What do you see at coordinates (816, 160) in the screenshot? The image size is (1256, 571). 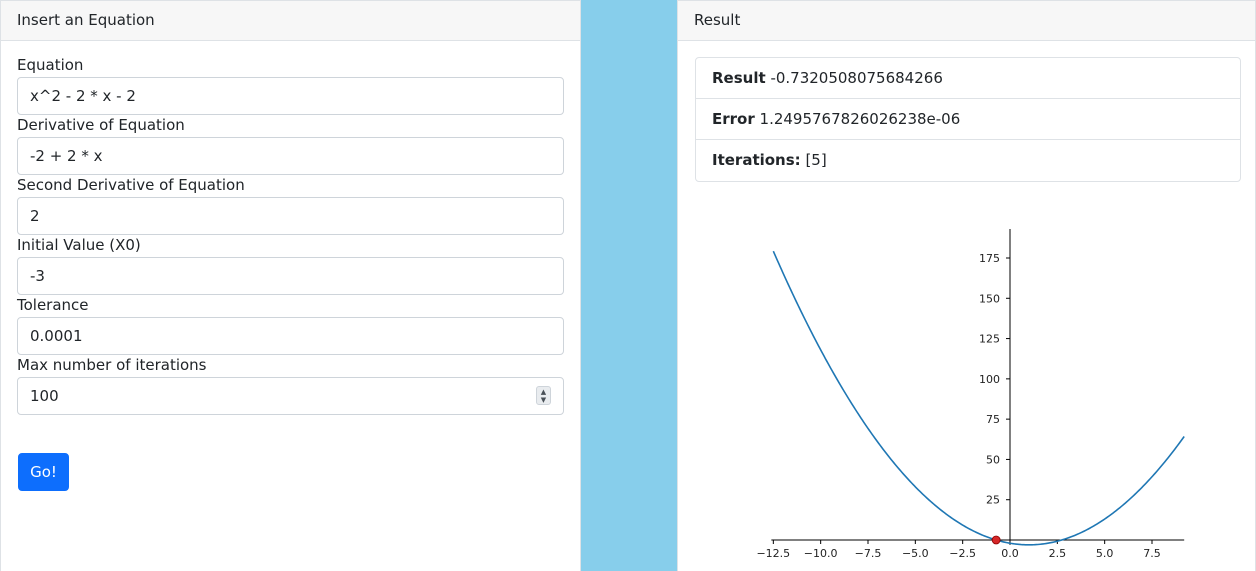 I see `iterations-value: [5]` at bounding box center [816, 160].